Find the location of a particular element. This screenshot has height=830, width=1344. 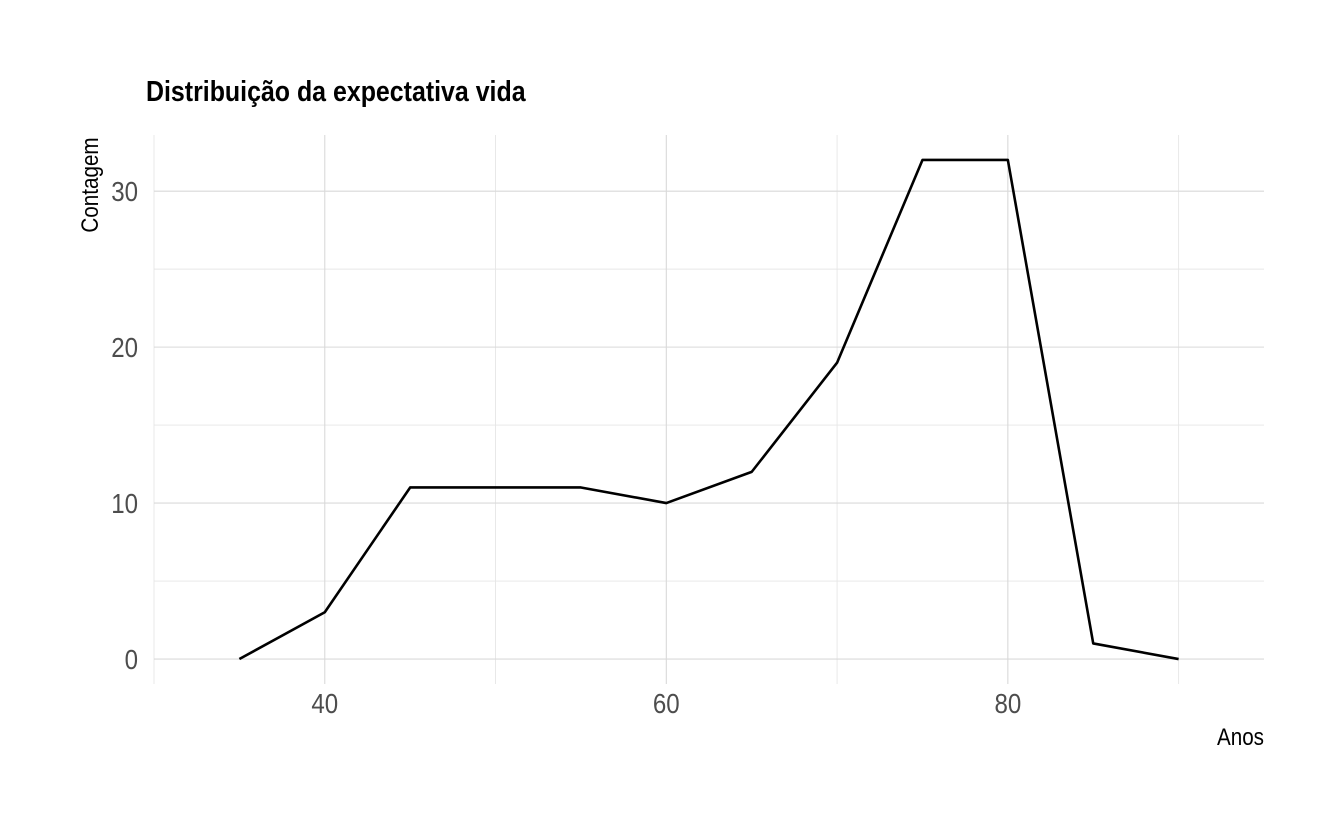

chart-title: Distribuição da expectativa vida is located at coordinates (336, 91).